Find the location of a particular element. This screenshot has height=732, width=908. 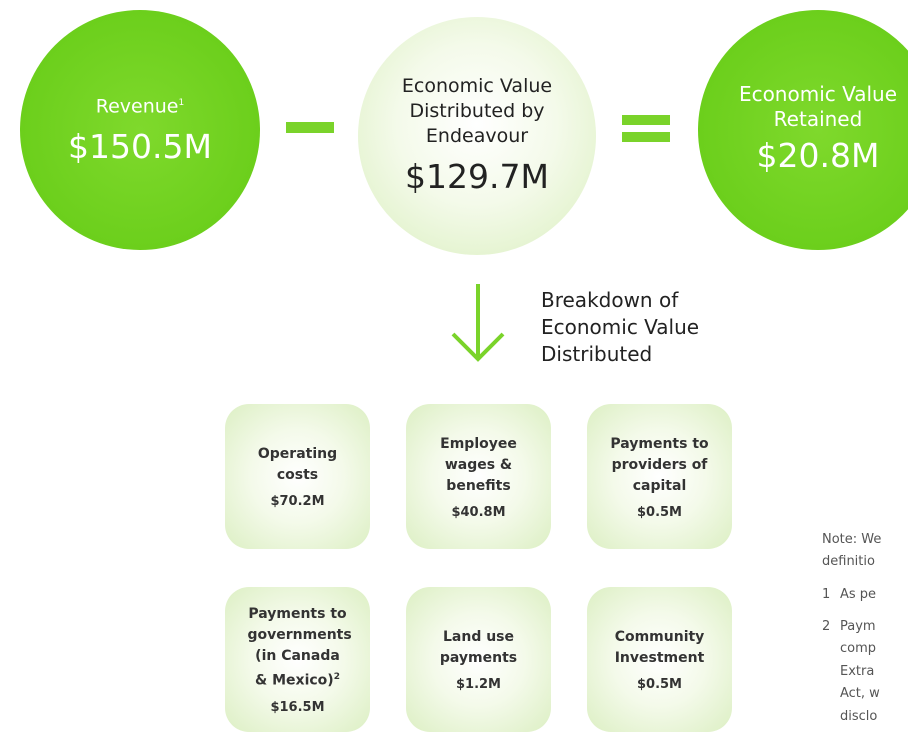

label: Community Investment is located at coordinates (659, 647).